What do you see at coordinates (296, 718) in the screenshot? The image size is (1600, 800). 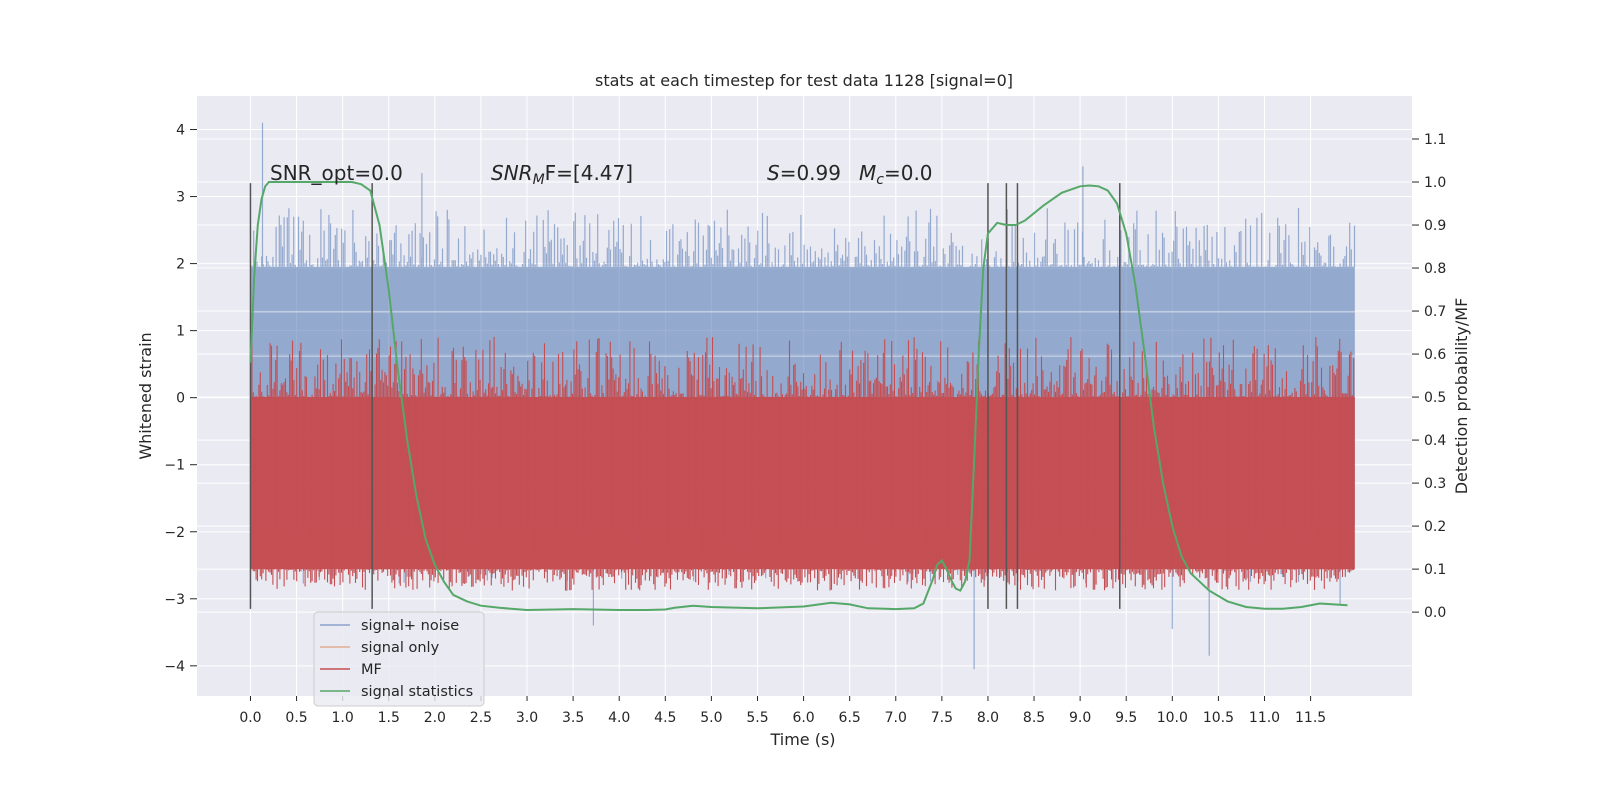 I see `x-tick-label: 0.5` at bounding box center [296, 718].